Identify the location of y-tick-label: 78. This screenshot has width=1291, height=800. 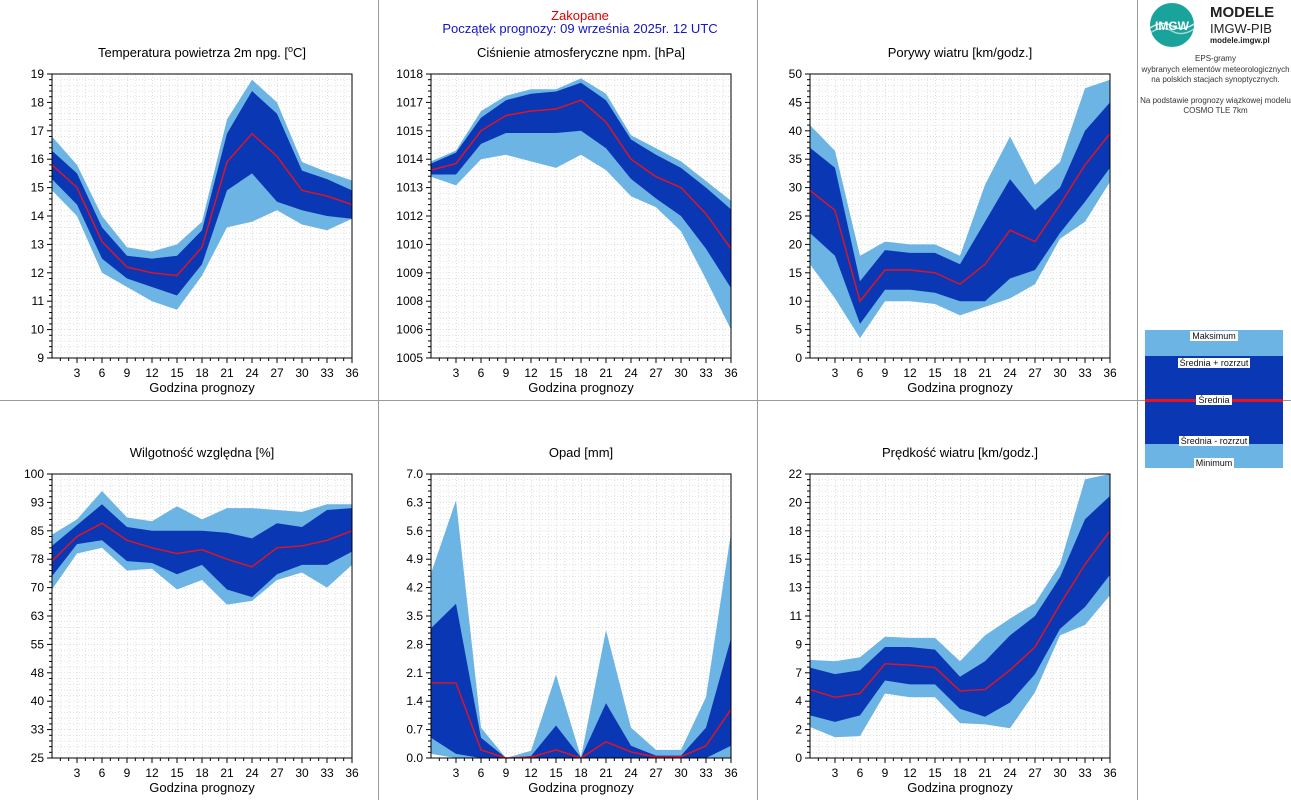
(38, 559).